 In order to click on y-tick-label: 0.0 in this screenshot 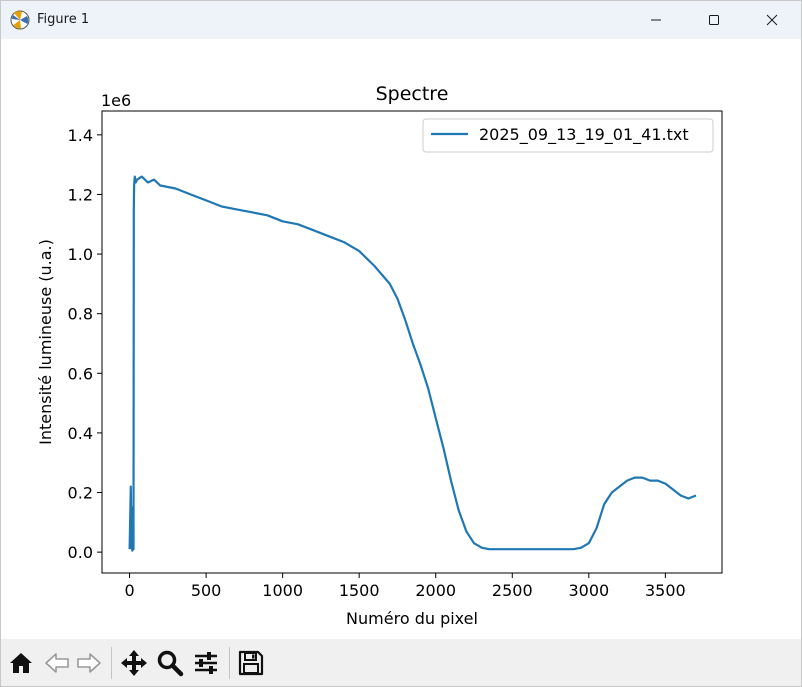, I will do `click(80, 552)`.